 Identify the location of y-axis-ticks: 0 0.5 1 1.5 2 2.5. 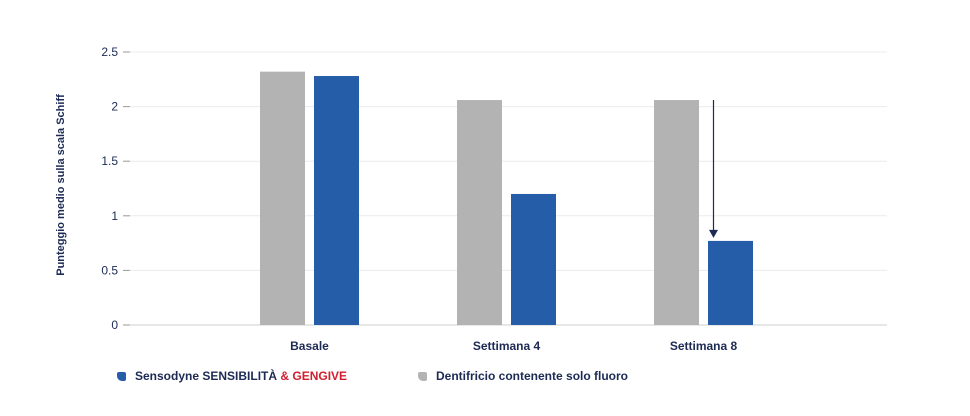
(115, 188).